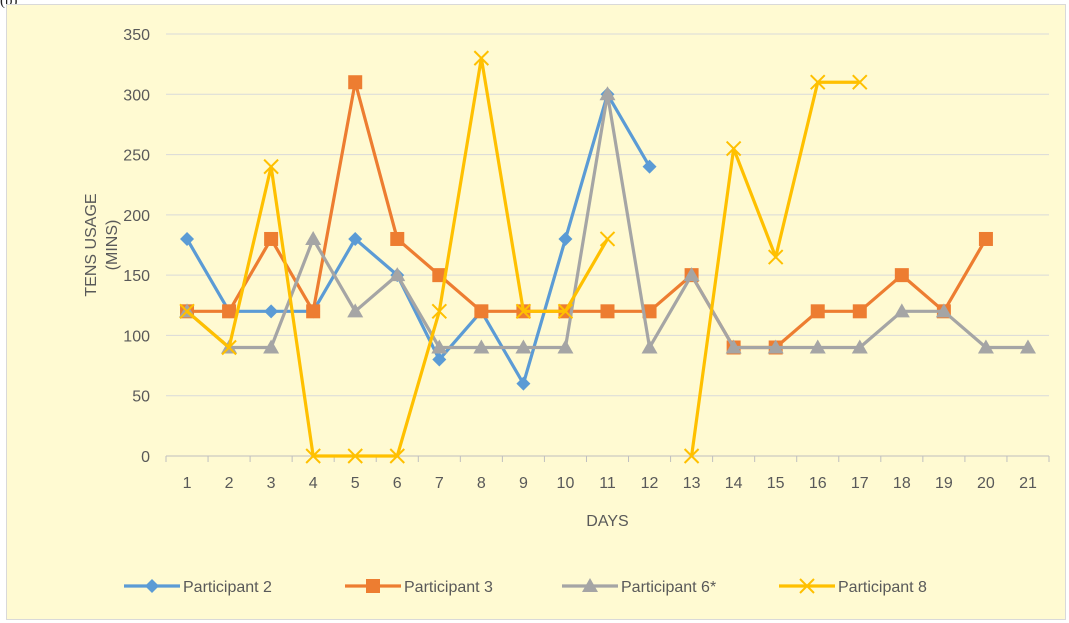 Image resolution: width=1069 pixels, height=623 pixels. Describe the element at coordinates (650, 483) in the screenshot. I see `x-tick-label: 12` at that location.